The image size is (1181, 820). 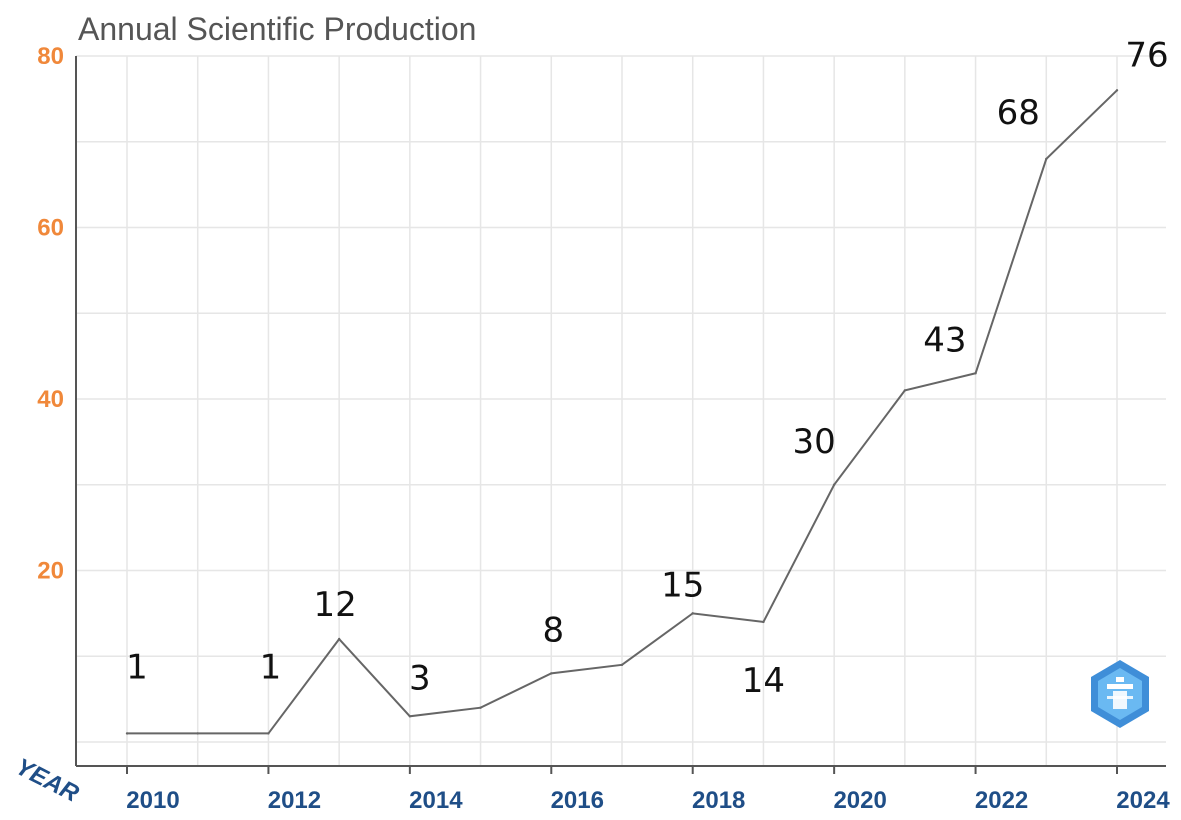 What do you see at coordinates (718, 800) in the screenshot?
I see `x-tick-label: 2018` at bounding box center [718, 800].